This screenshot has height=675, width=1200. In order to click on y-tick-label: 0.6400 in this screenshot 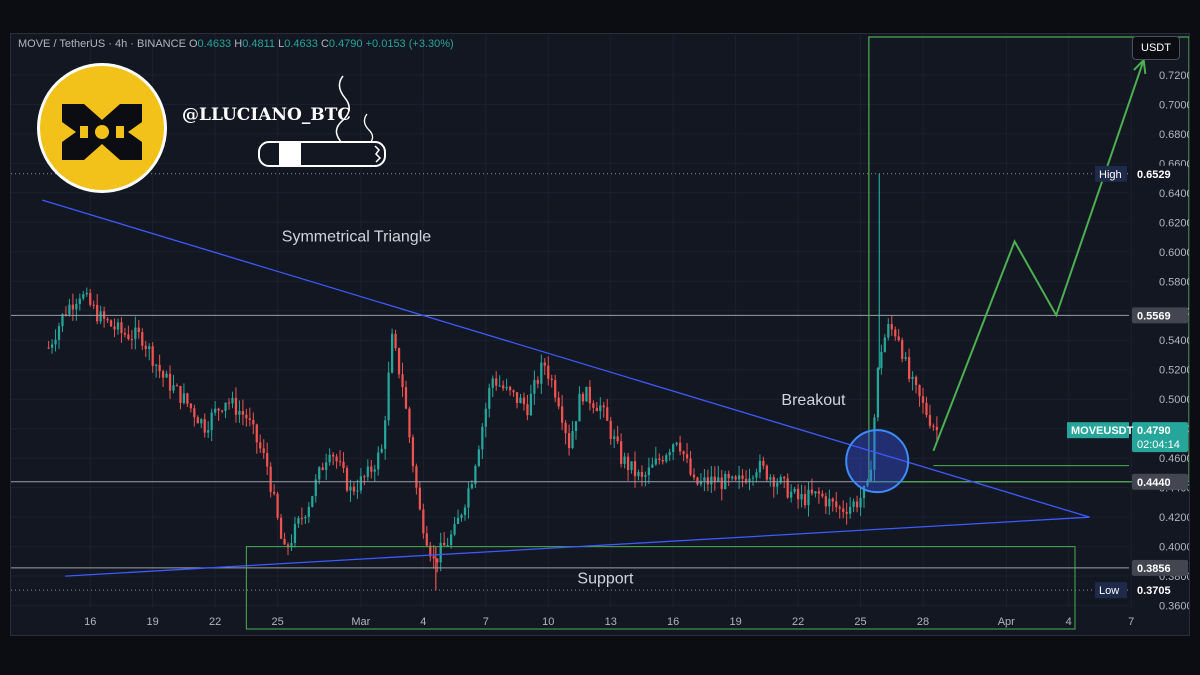, I will do `click(1174, 194)`.